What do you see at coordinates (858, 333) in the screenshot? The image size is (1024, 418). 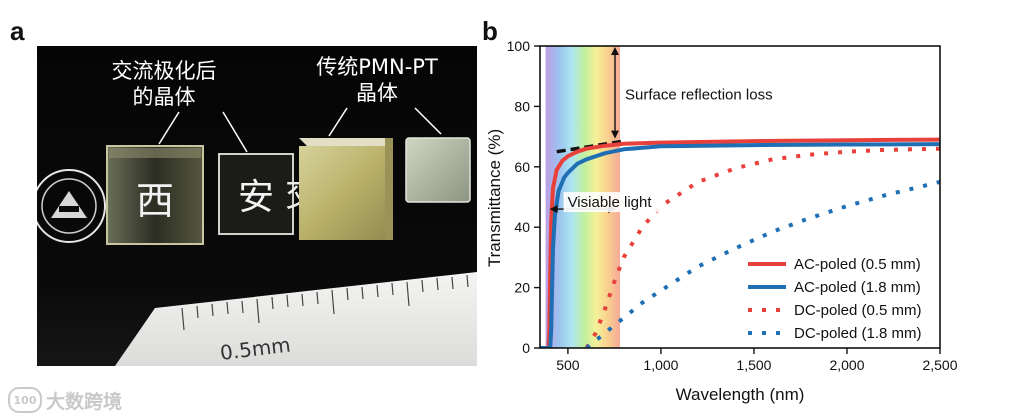 I see `legend-label-4: DC-poled (1.8 mm)` at bounding box center [858, 333].